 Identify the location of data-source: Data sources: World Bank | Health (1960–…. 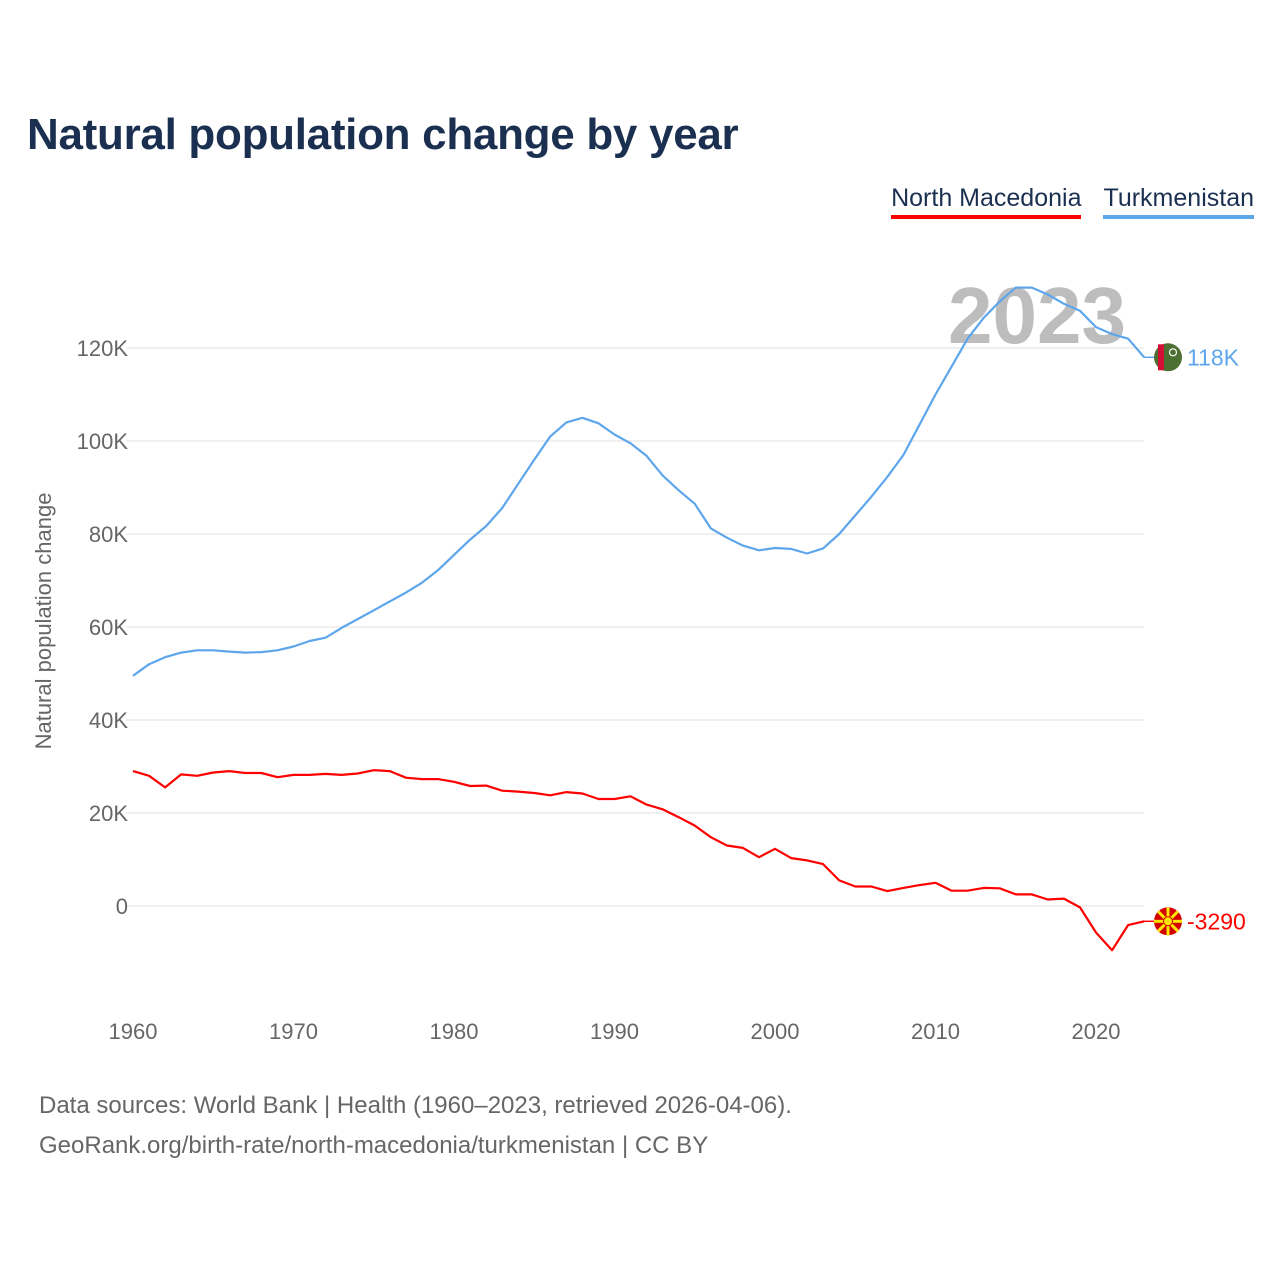
(415, 1105).